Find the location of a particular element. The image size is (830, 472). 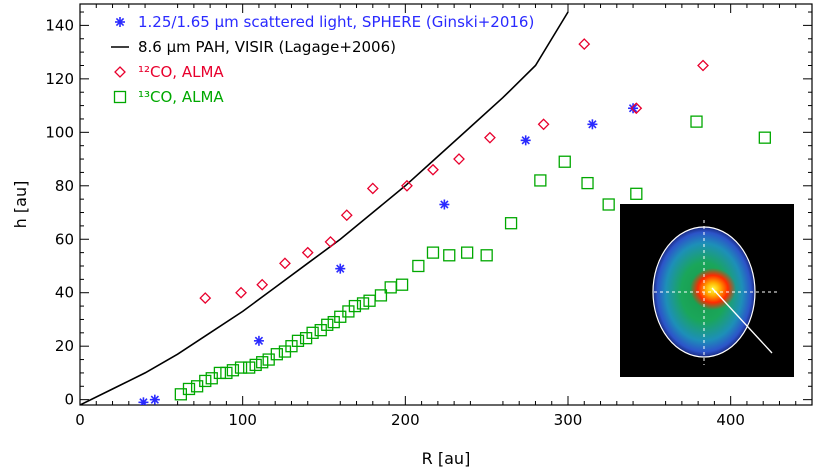

x-tick-label: 300 is located at coordinates (568, 420).